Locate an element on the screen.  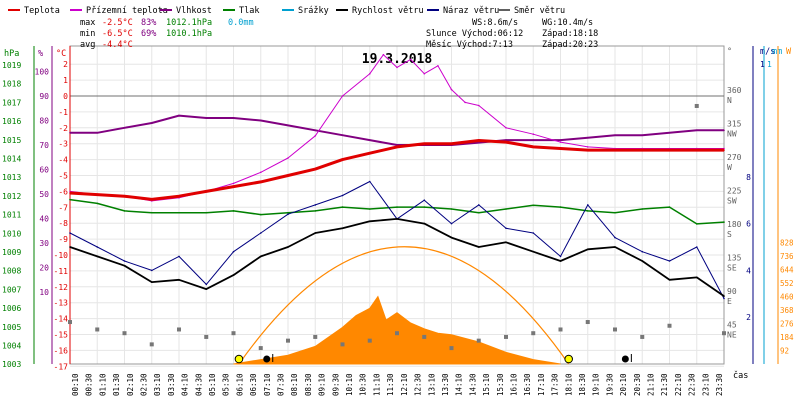
info-moon-set: Západ:20:23 is located at coordinates (570, 45).